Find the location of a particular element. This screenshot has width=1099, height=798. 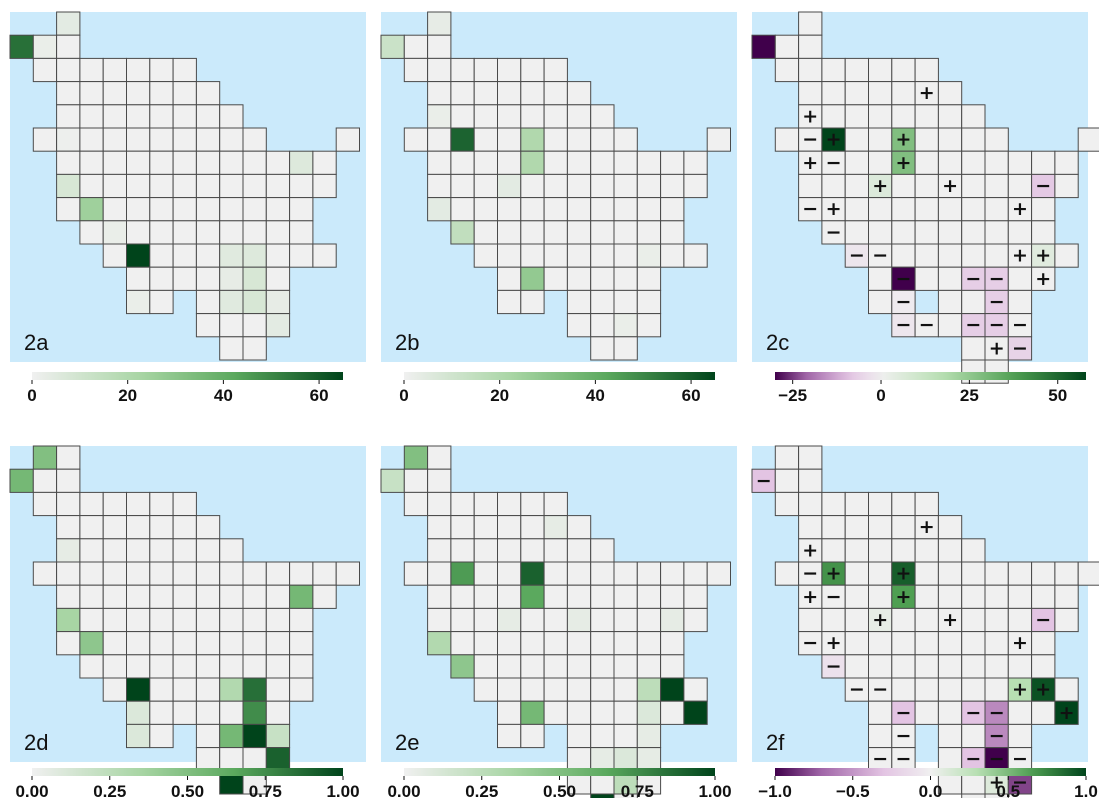

colorbar-tick-label: 25 is located at coordinates (969, 395).